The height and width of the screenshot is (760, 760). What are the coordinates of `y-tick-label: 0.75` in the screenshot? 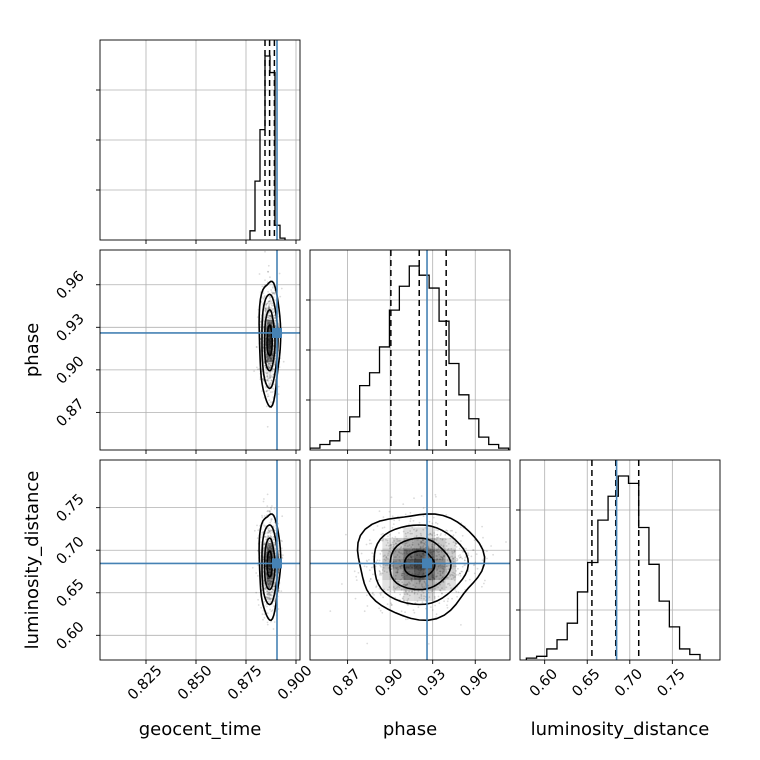 It's located at (71, 508).